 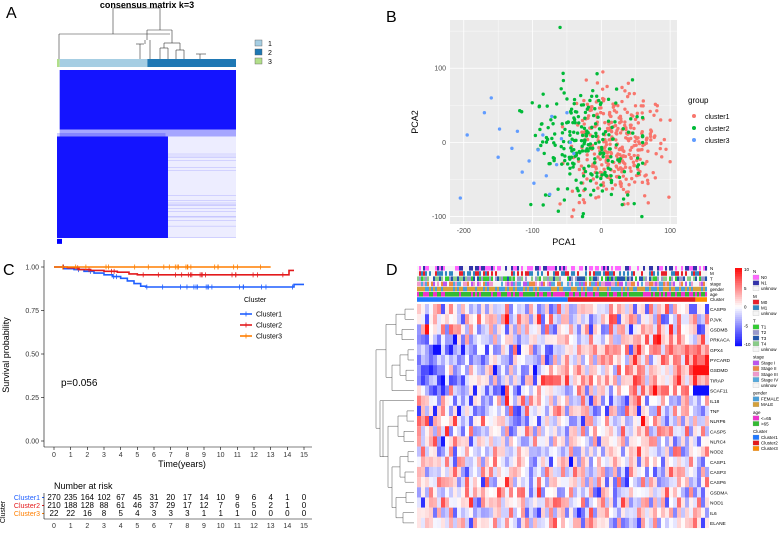 I want to click on heat-cell-IL18, so click(x=443, y=400).